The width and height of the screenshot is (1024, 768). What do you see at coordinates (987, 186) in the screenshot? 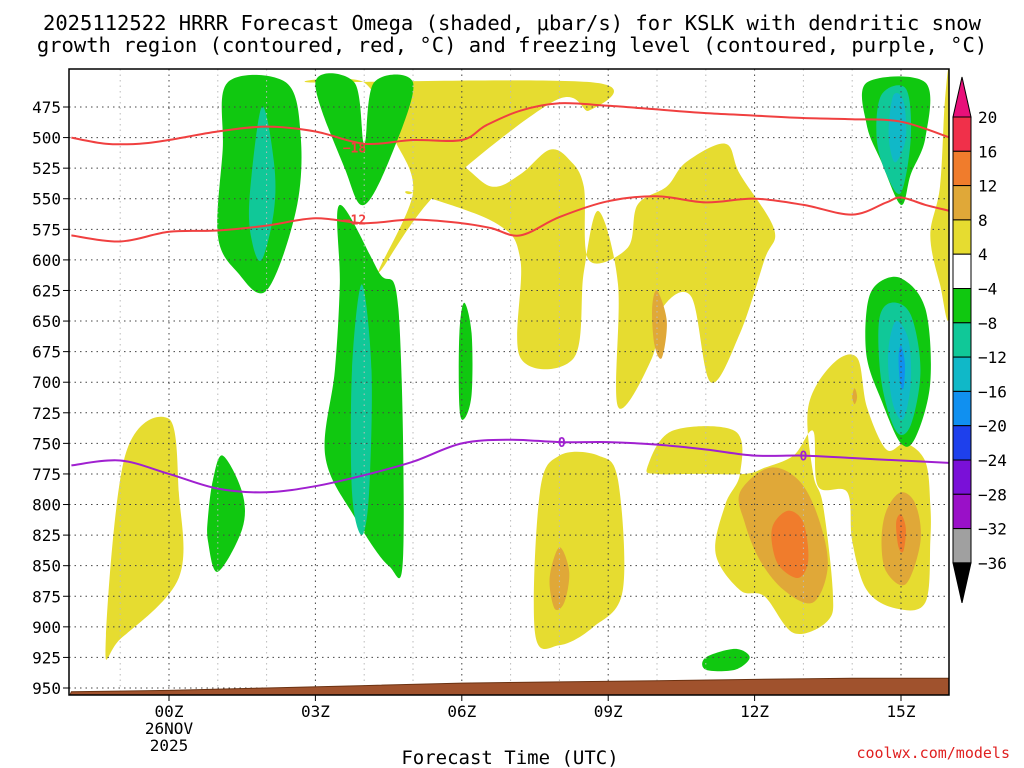
I see `colorbar-tick-label-2: 12` at bounding box center [987, 186].